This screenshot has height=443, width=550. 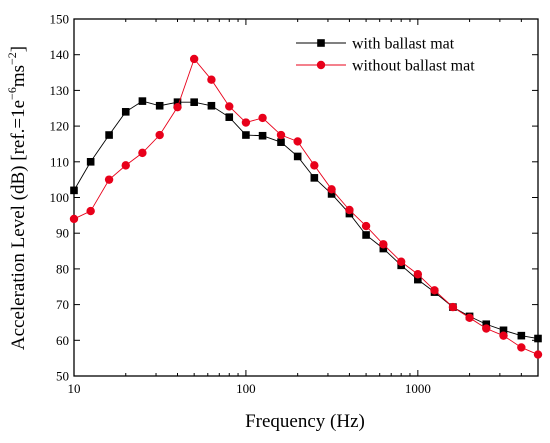 I want to click on x-tick-label: 10, so click(x=74, y=388).